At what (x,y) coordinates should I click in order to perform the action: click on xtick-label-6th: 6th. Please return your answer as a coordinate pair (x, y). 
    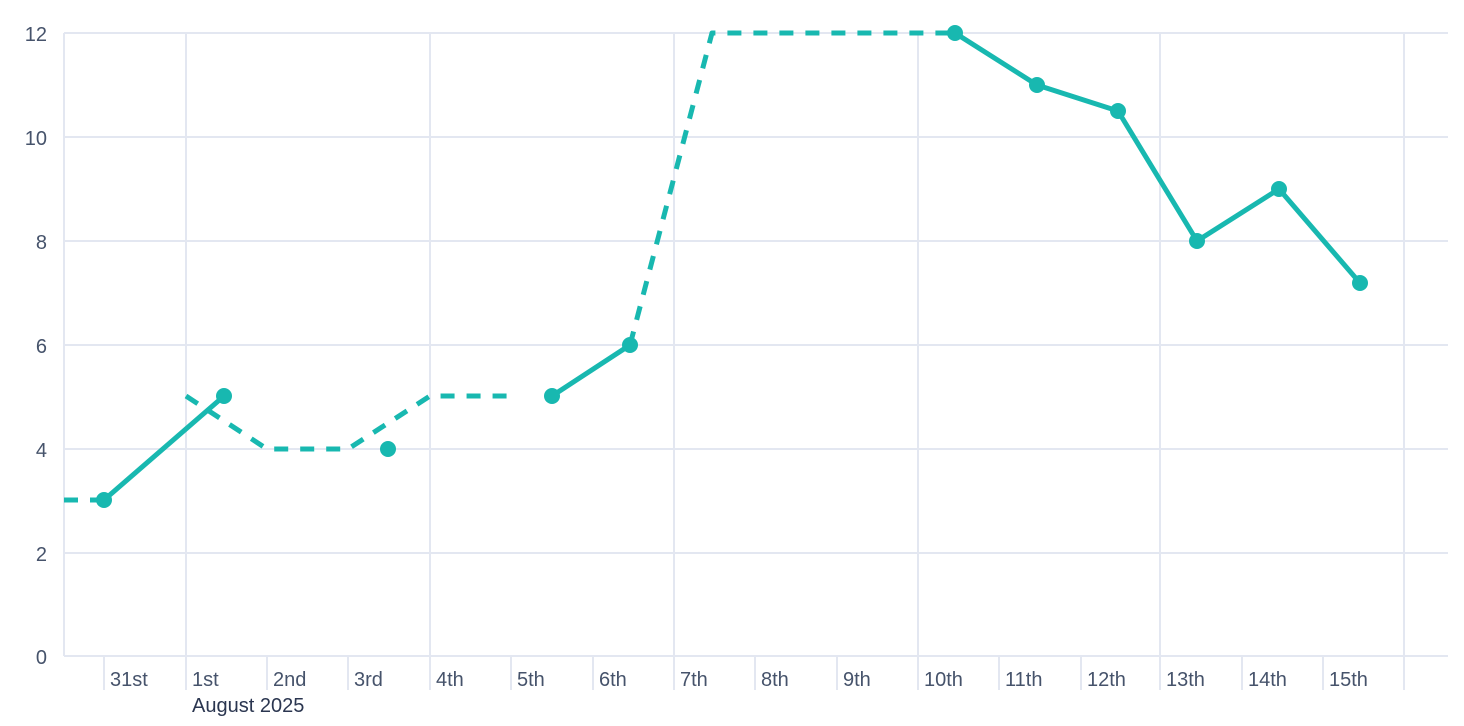
    Looking at the image, I should click on (613, 680).